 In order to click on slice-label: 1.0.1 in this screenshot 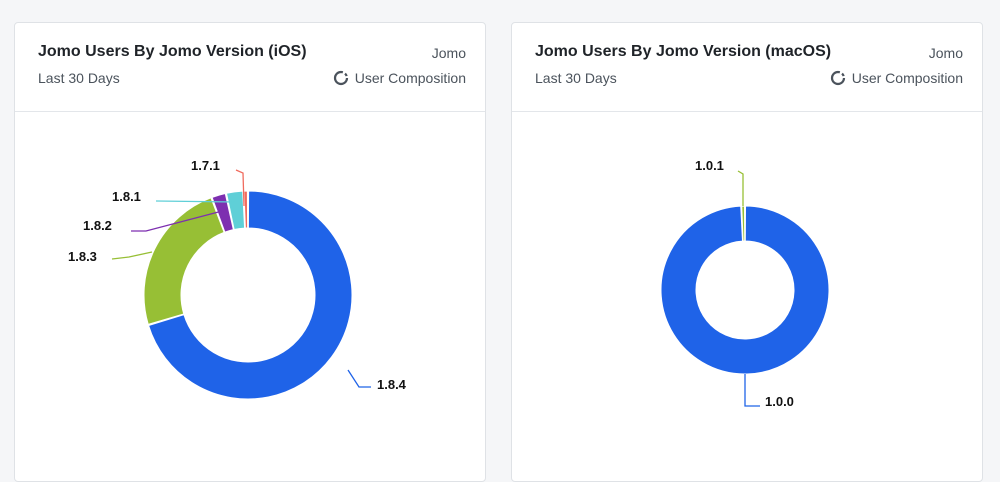, I will do `click(709, 165)`.